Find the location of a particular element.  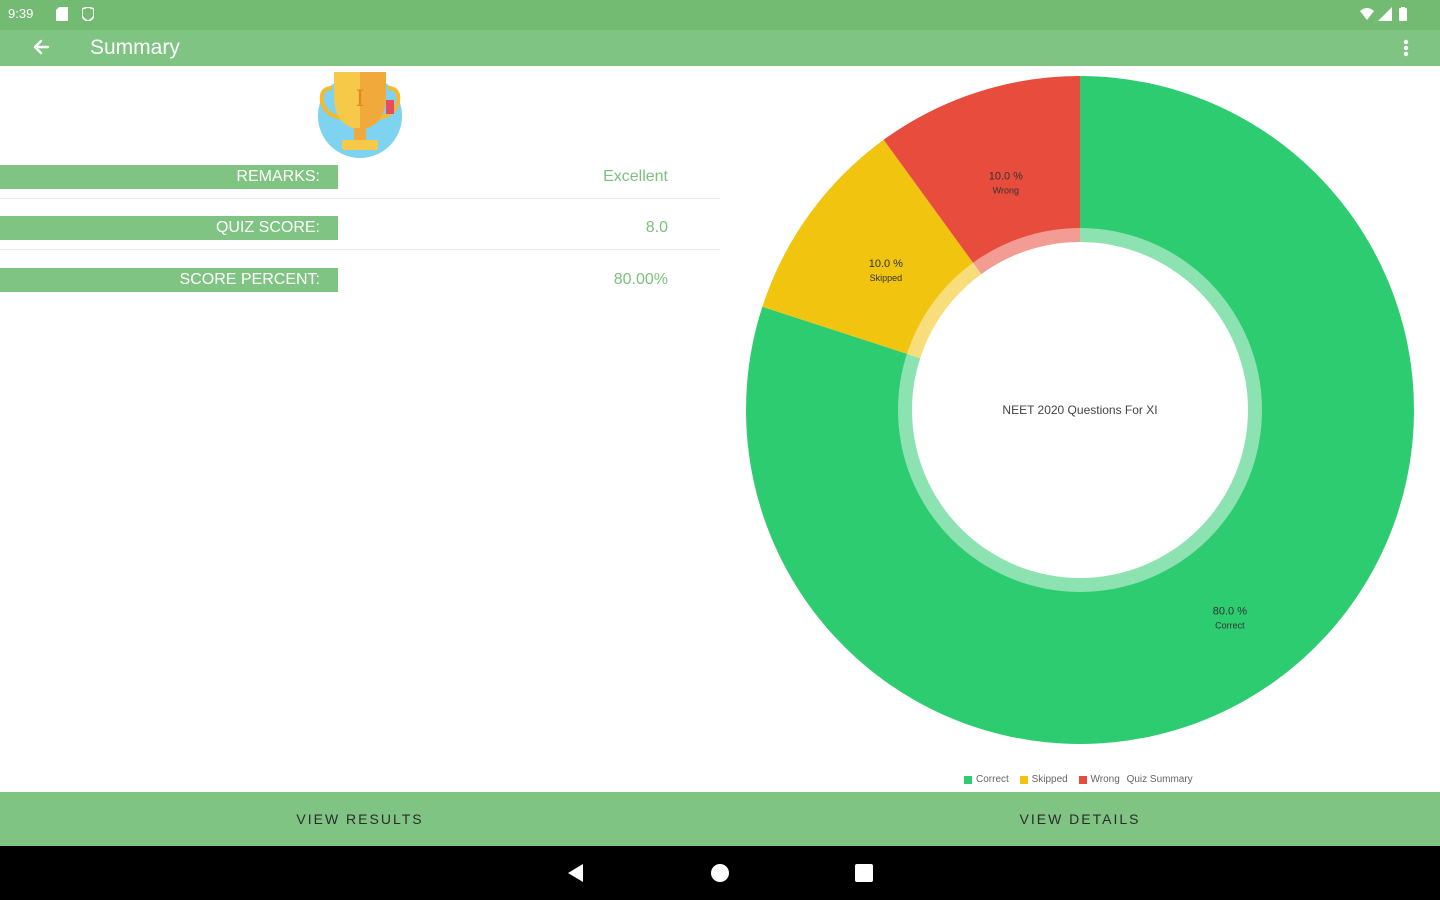

nav-recents-icon is located at coordinates (864, 873).